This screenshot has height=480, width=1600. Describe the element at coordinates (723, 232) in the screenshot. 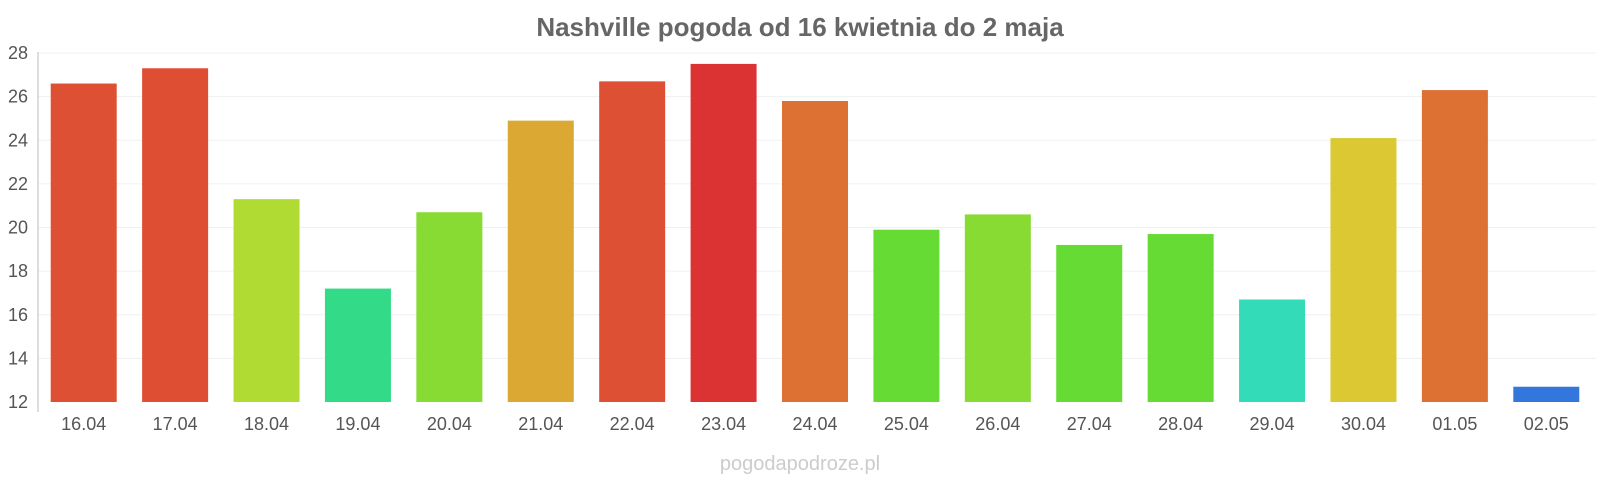

I see `bar-23.04` at that location.